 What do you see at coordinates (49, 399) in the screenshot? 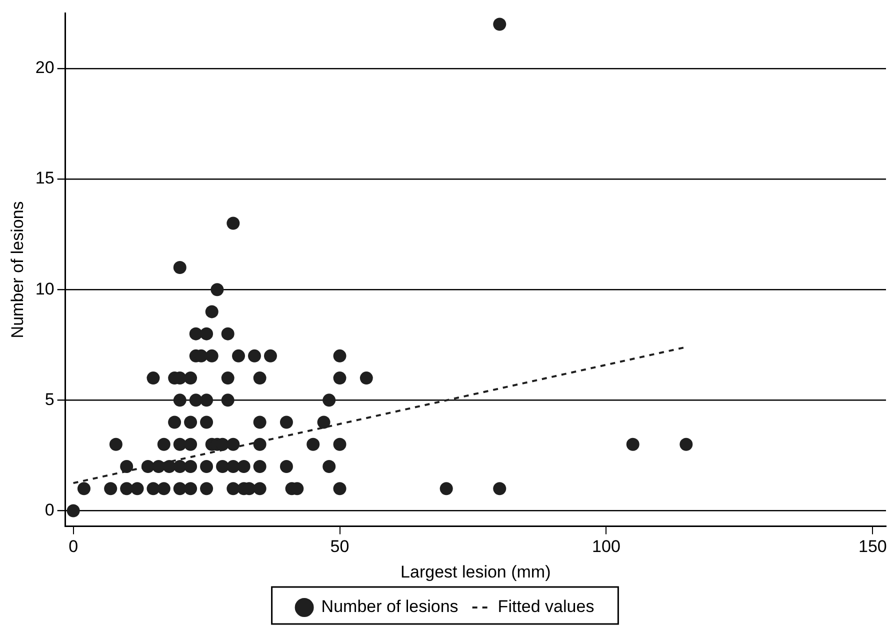
I see `y-tick-label: 5` at bounding box center [49, 399].